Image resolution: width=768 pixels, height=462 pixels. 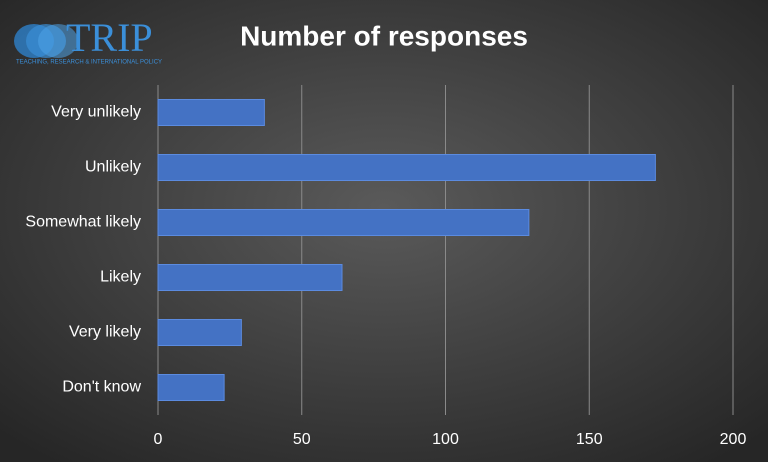 What do you see at coordinates (384, 35) in the screenshot?
I see `chart-title: Number of responses` at bounding box center [384, 35].